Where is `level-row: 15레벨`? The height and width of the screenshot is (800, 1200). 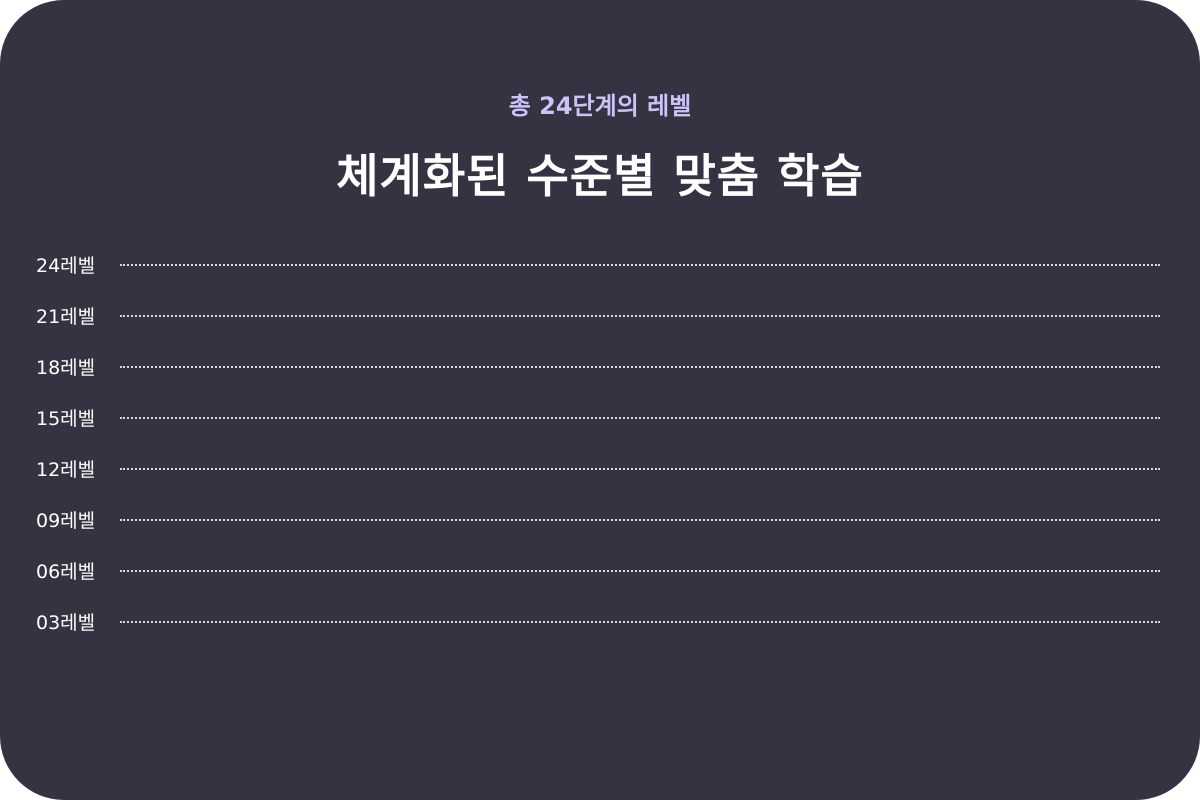 level-row: 15레벨 is located at coordinates (598, 428).